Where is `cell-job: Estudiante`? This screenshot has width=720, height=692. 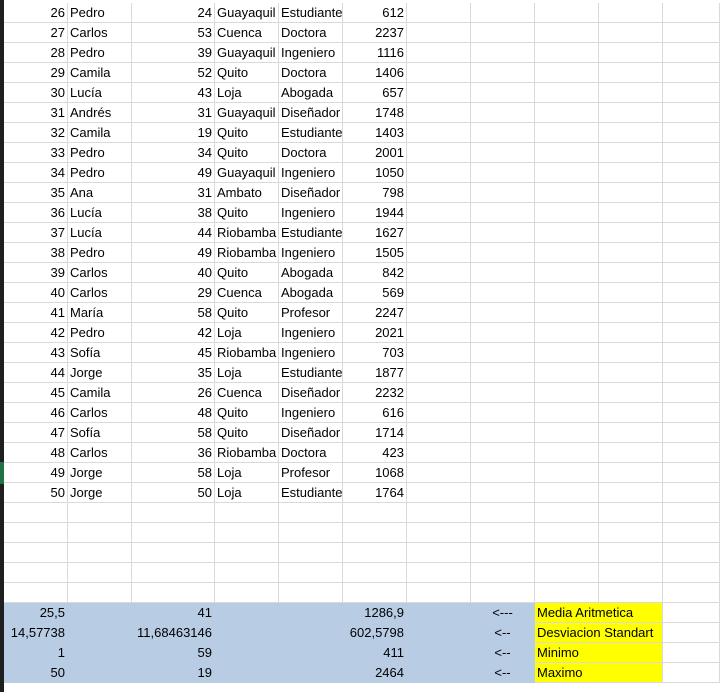
cell-job: Estudiante is located at coordinates (311, 133).